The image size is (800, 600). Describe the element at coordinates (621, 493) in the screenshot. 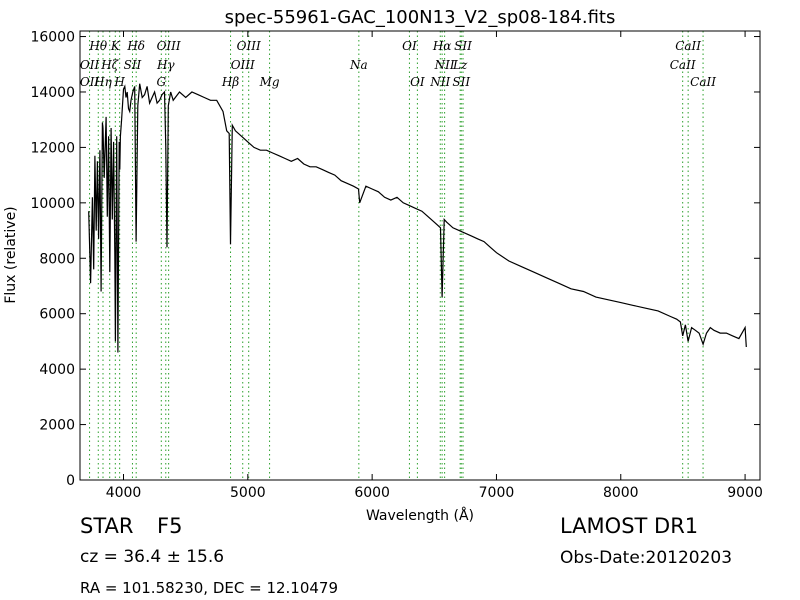

I see `x-tick-label-4: 8000` at that location.